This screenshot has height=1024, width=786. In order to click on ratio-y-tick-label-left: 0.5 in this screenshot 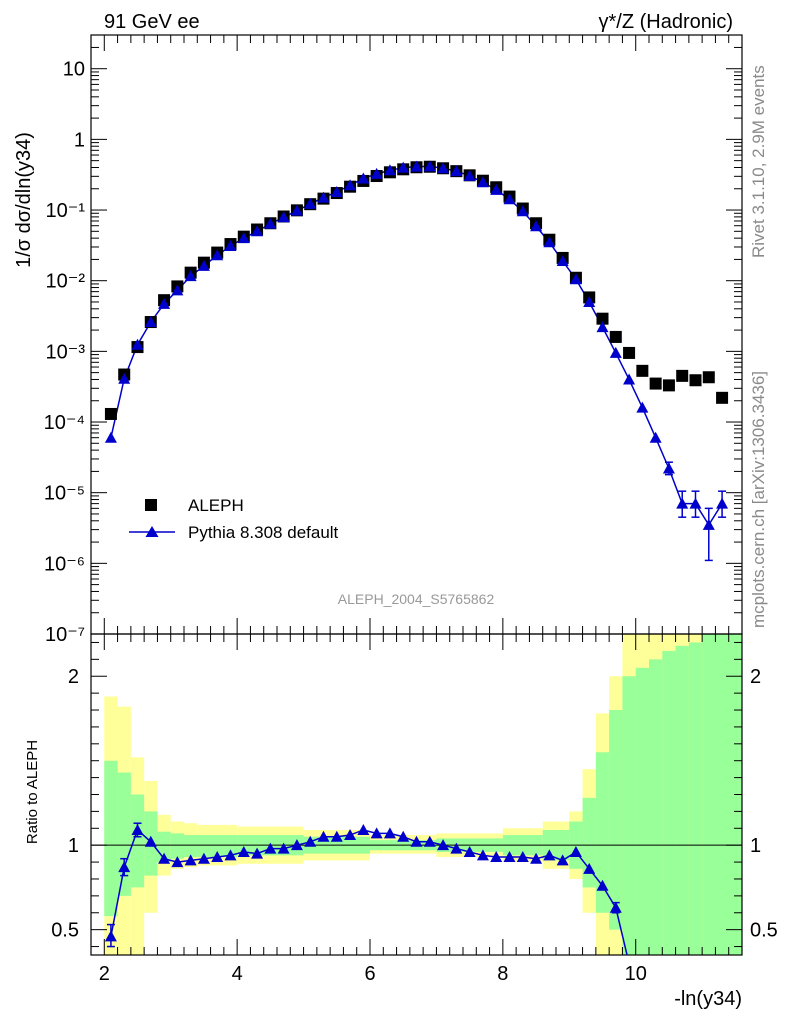, I will do `click(65, 931)`.